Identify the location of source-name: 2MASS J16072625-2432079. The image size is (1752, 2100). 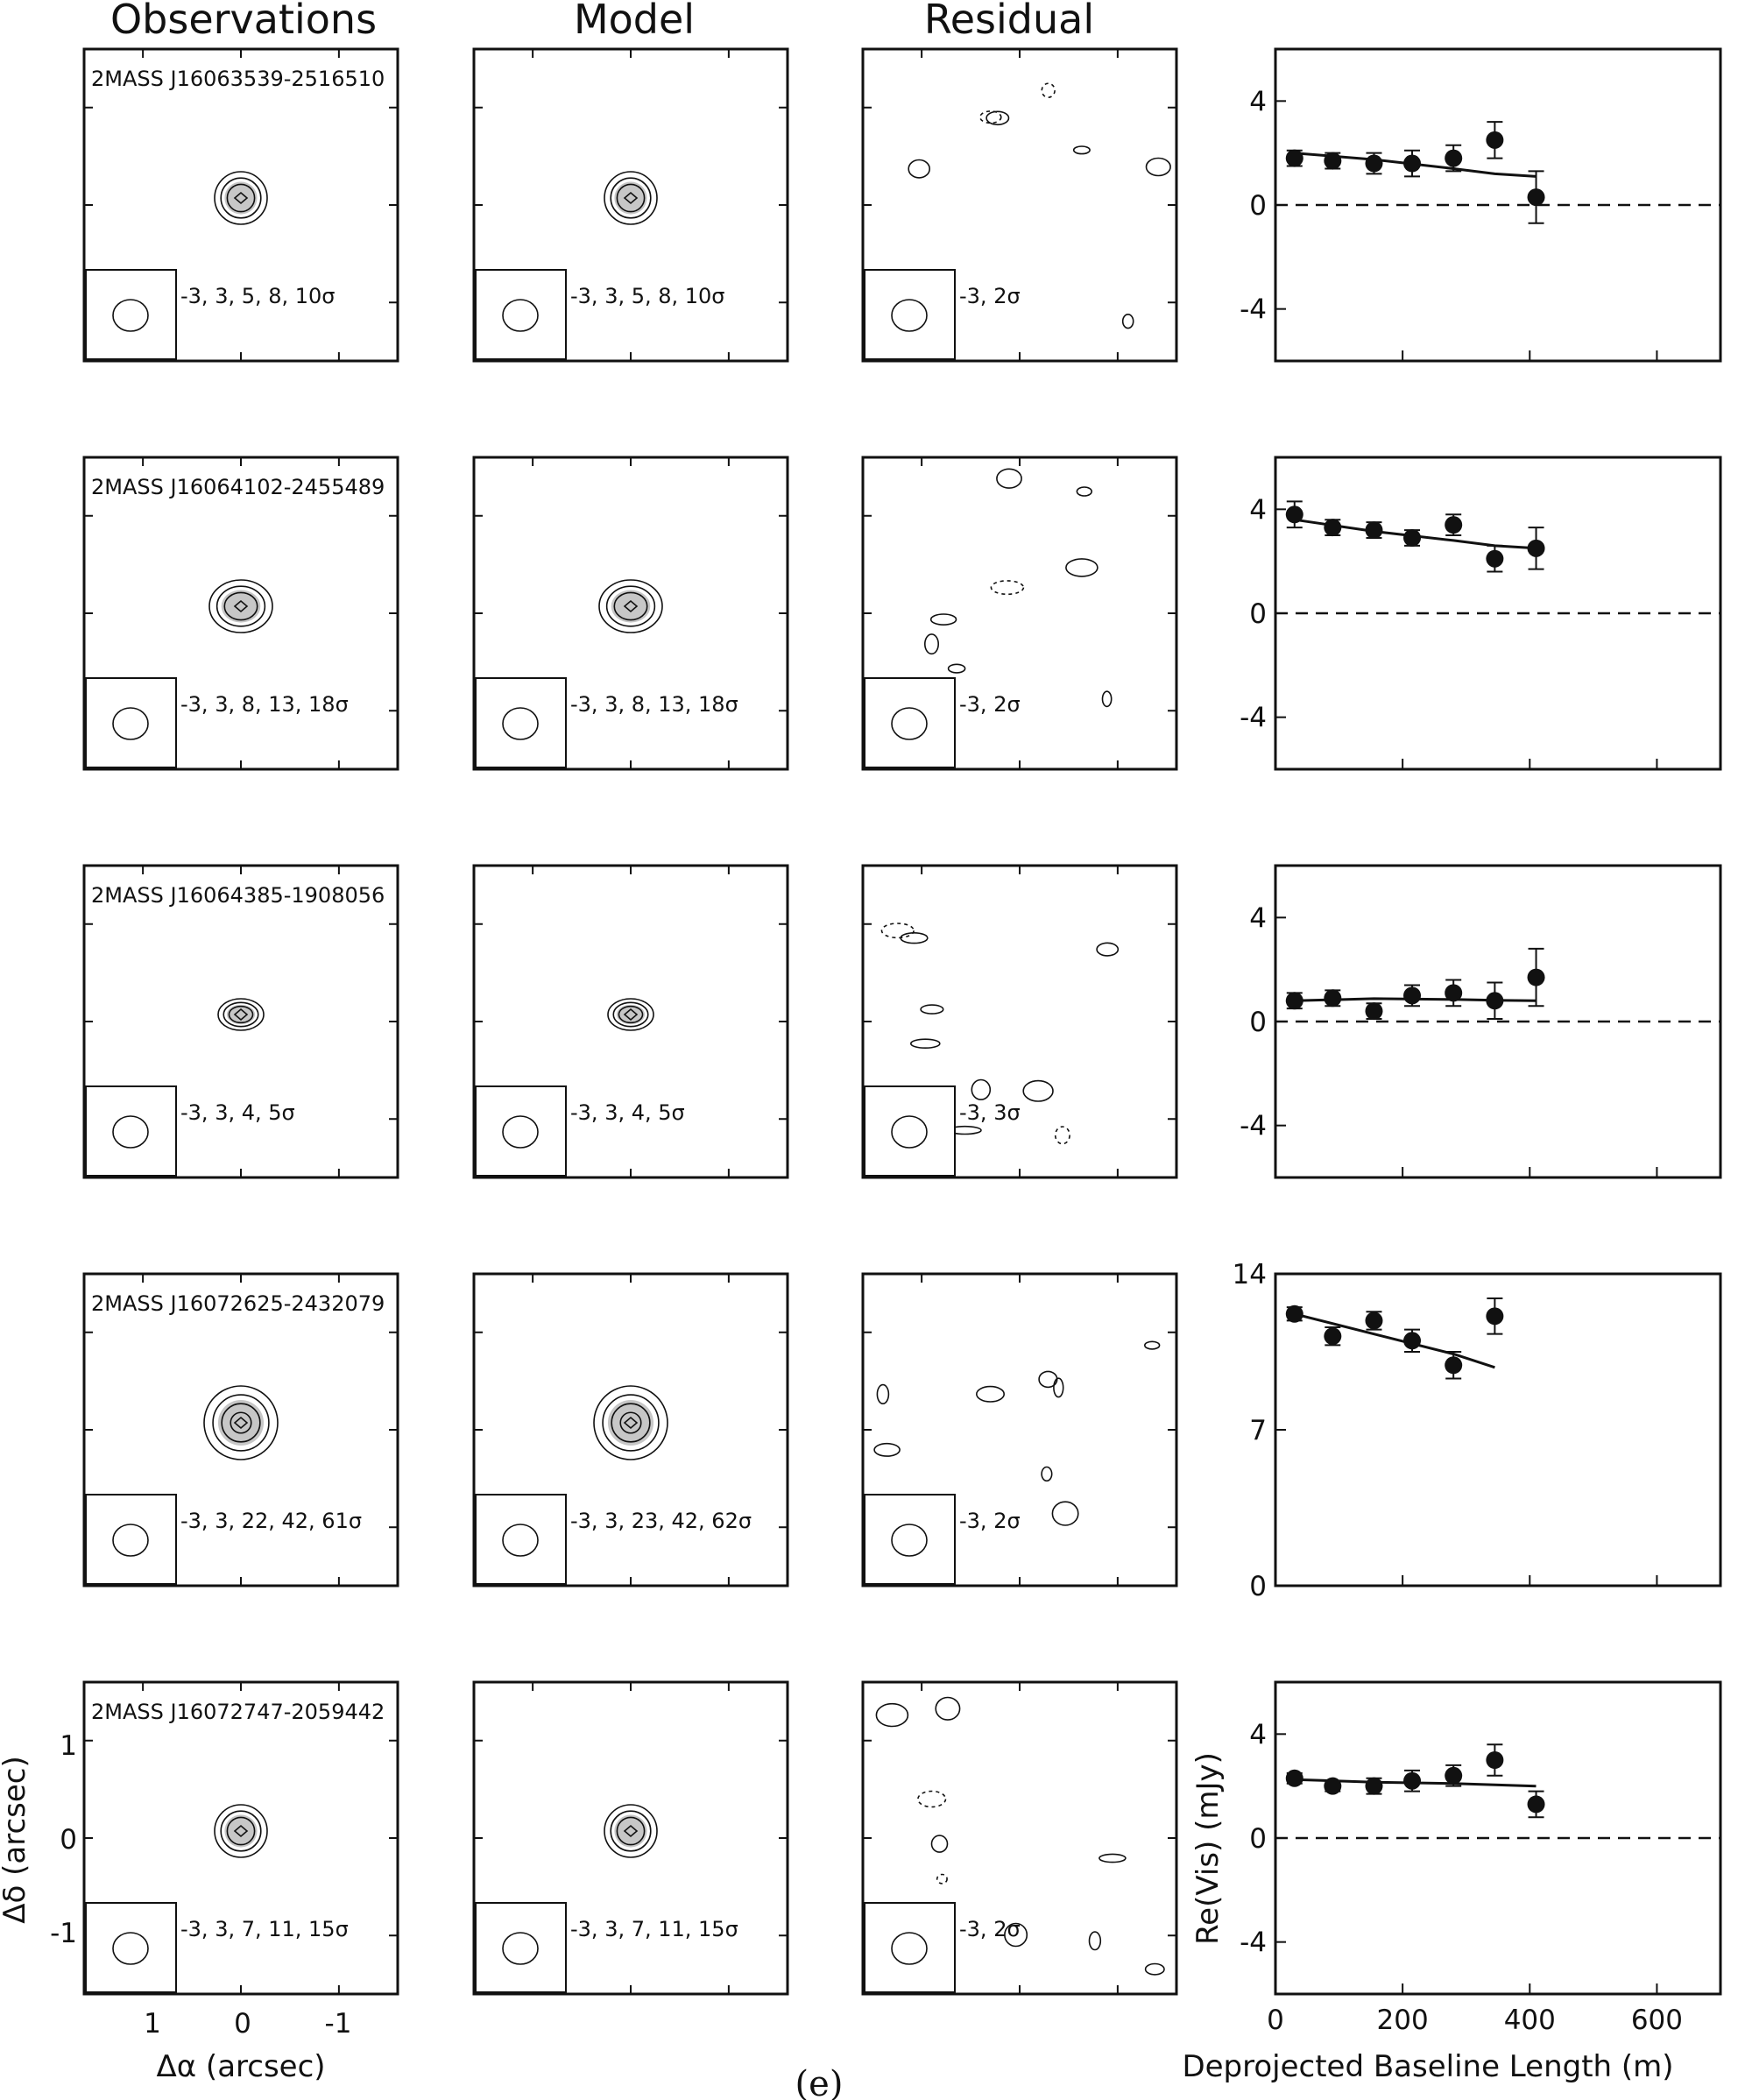
(238, 1303).